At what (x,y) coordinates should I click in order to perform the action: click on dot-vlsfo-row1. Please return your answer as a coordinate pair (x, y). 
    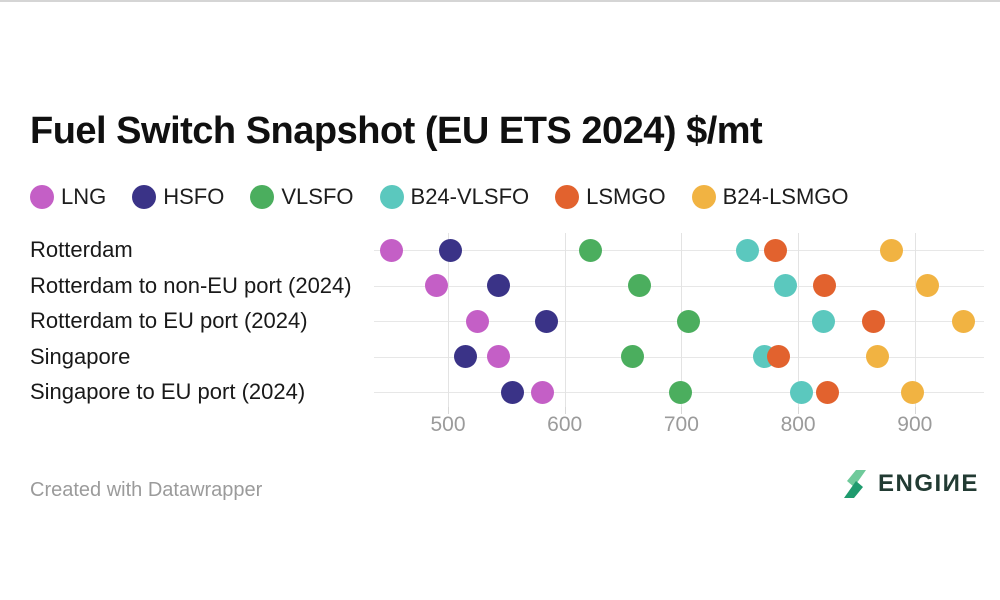
    Looking at the image, I should click on (639, 285).